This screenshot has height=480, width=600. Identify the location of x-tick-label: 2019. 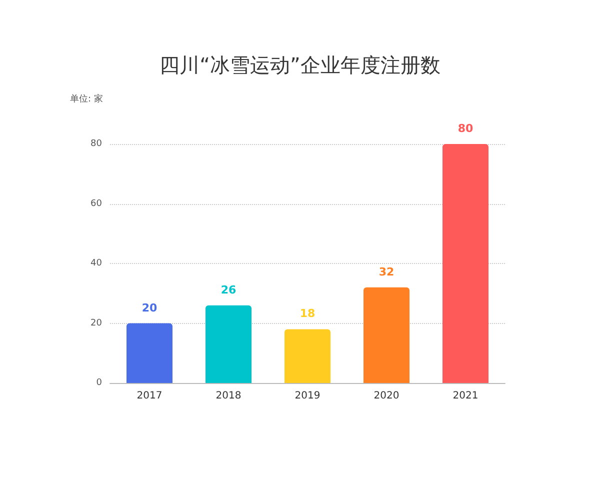
(307, 396).